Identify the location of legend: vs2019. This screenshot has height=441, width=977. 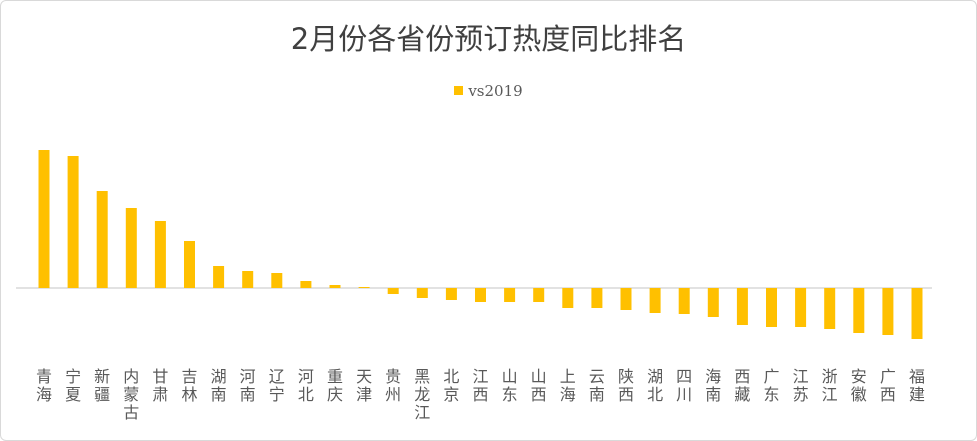
(488, 91).